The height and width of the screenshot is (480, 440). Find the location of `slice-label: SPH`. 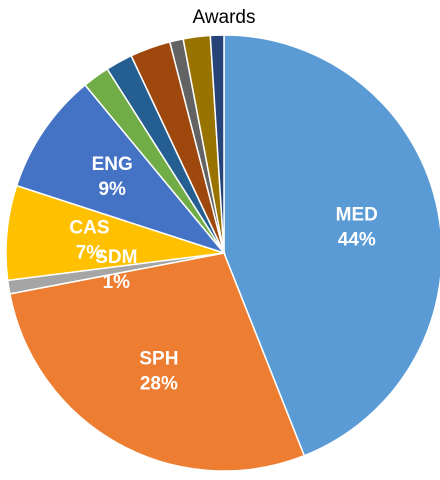

slice-label: SPH is located at coordinates (158, 358).